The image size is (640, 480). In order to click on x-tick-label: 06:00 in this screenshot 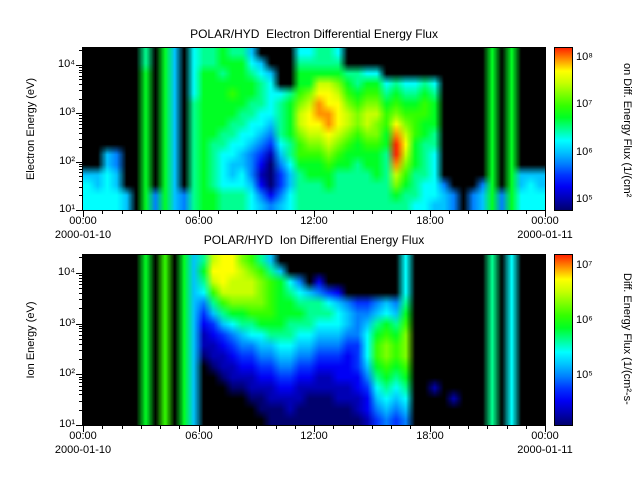, I will do `click(199, 436)`.